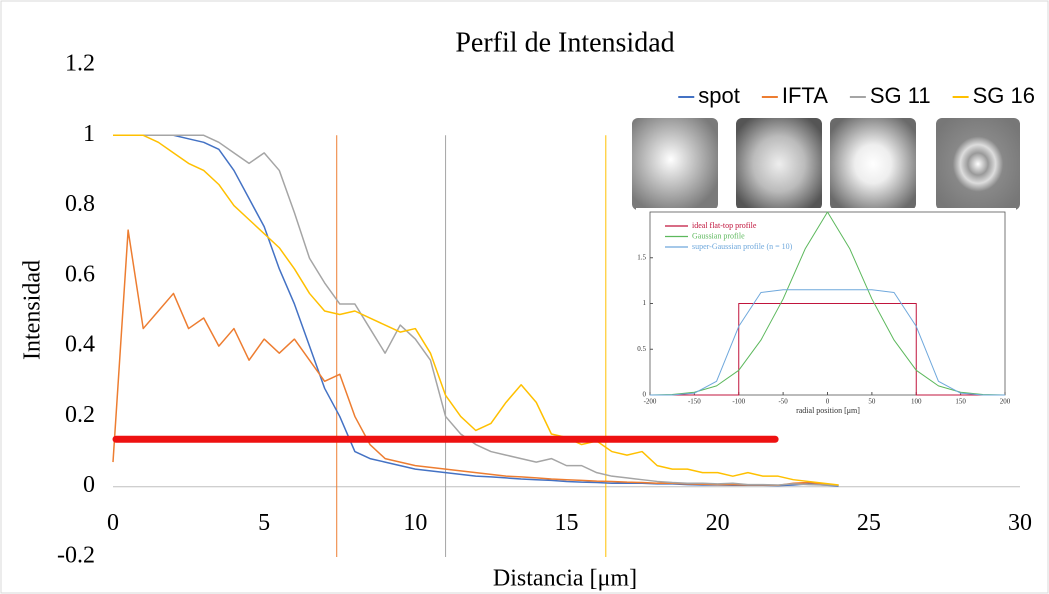  I want to click on x-tick-label: 30, so click(1020, 523).